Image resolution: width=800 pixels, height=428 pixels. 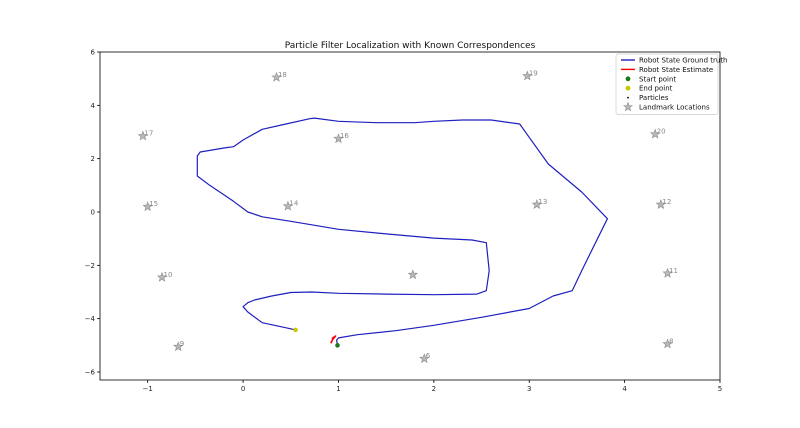 What do you see at coordinates (671, 342) in the screenshot?
I see `landmark-label: 8` at bounding box center [671, 342].